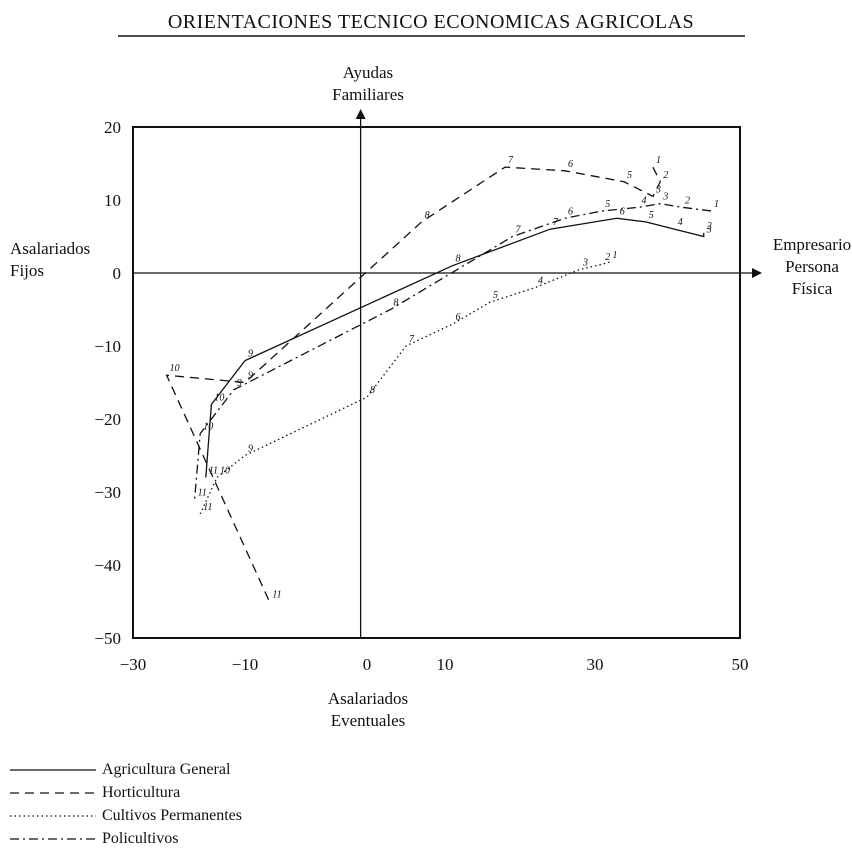  I want to click on axis-label-top: Familiares, so click(368, 94).